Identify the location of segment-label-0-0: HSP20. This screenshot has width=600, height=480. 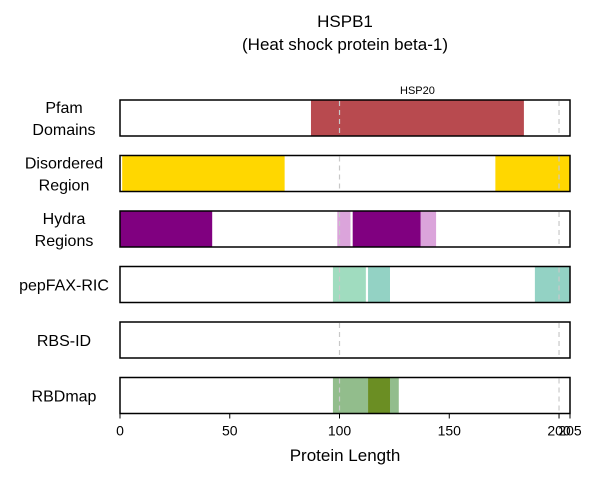
(417, 91).